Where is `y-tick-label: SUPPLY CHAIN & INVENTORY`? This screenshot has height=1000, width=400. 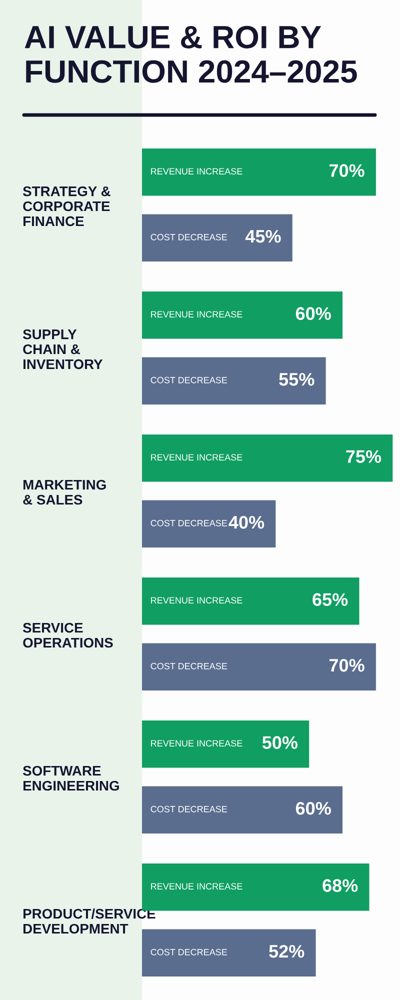 y-tick-label: SUPPLY CHAIN & INVENTORY is located at coordinates (62, 349).